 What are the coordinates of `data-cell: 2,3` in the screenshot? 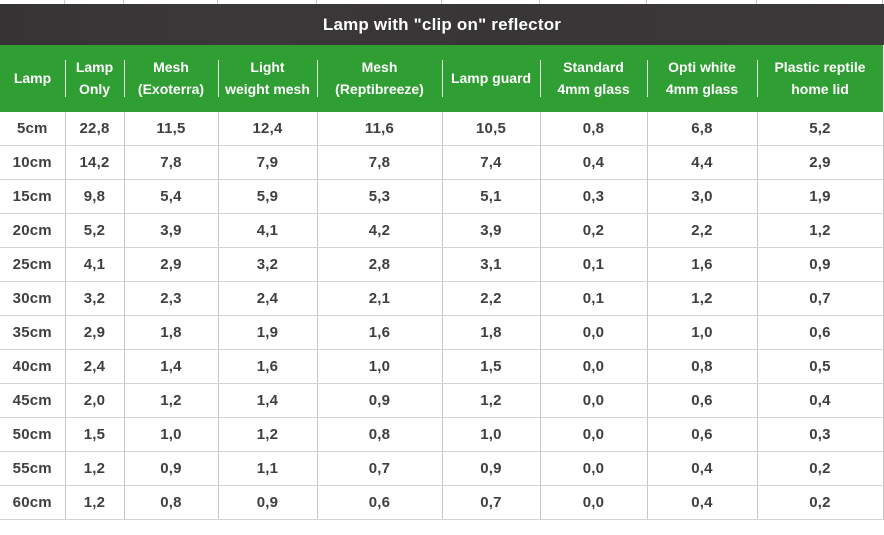 It's located at (171, 298).